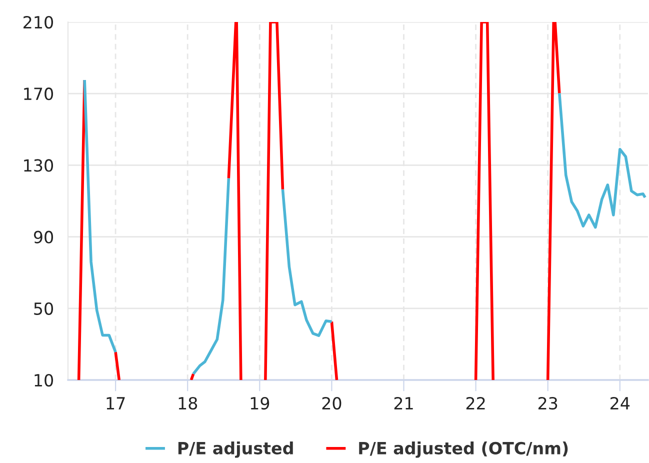  Describe the element at coordinates (44, 380) in the screenshot. I see `y-tick-label: 10` at that location.